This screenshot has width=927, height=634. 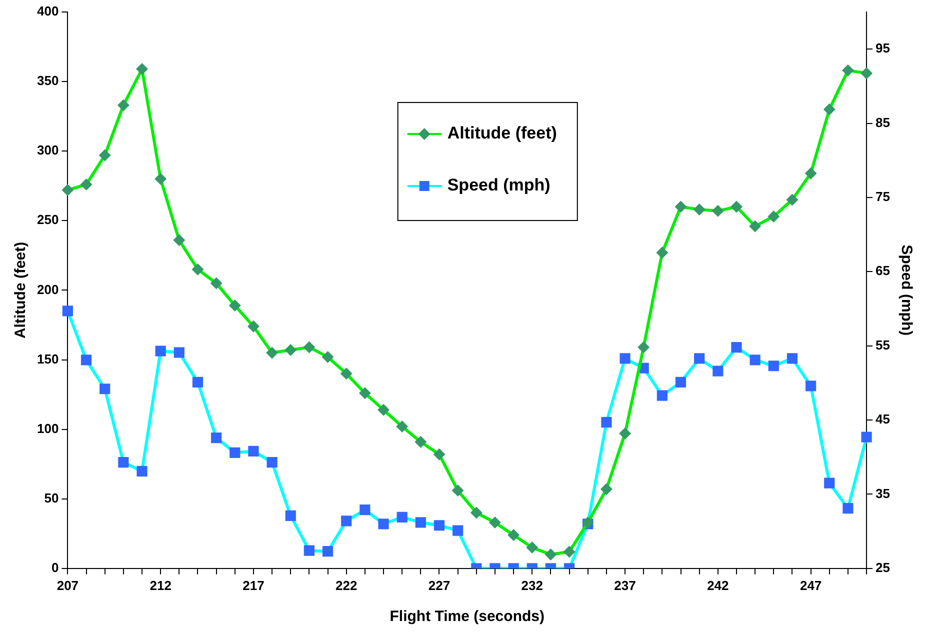 I want to click on y-tick-label: 250, so click(x=47, y=220).